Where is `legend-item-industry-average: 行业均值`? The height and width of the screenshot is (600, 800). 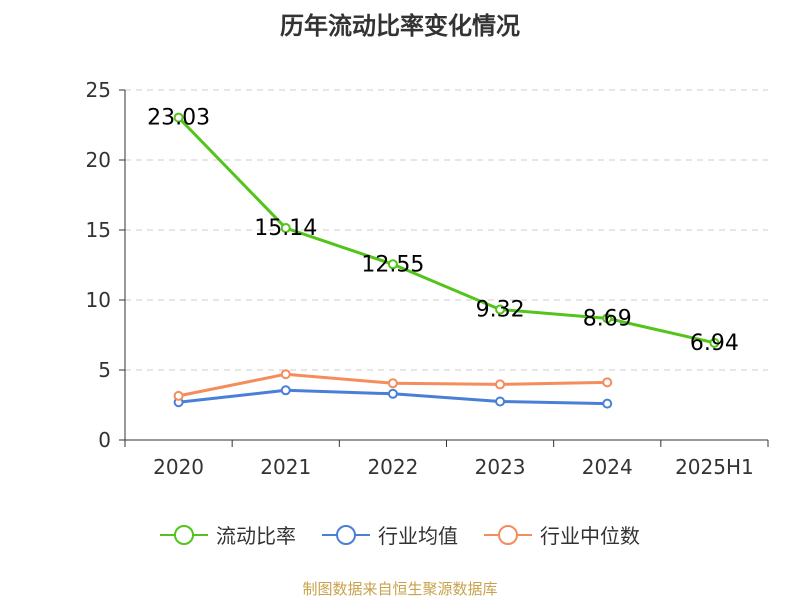
legend-item-industry-average: 行业均值 is located at coordinates (390, 534).